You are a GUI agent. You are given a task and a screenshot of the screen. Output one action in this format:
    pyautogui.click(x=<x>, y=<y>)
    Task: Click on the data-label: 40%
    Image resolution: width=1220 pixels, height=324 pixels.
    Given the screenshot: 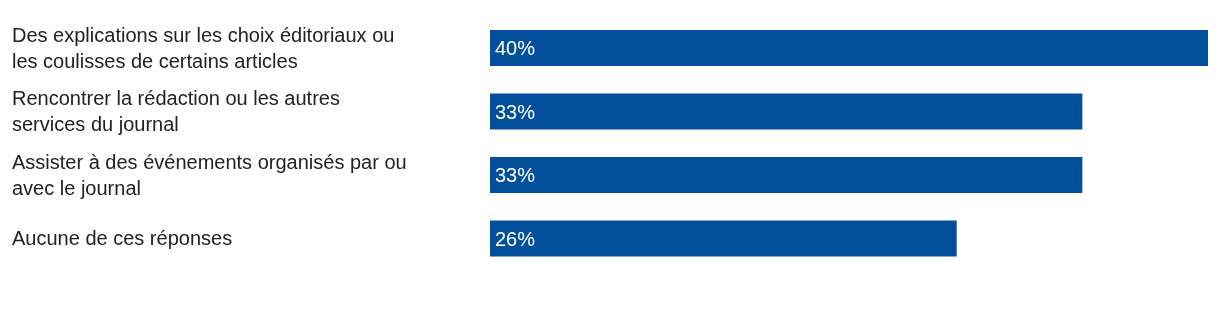 What is the action you would take?
    pyautogui.click(x=515, y=48)
    